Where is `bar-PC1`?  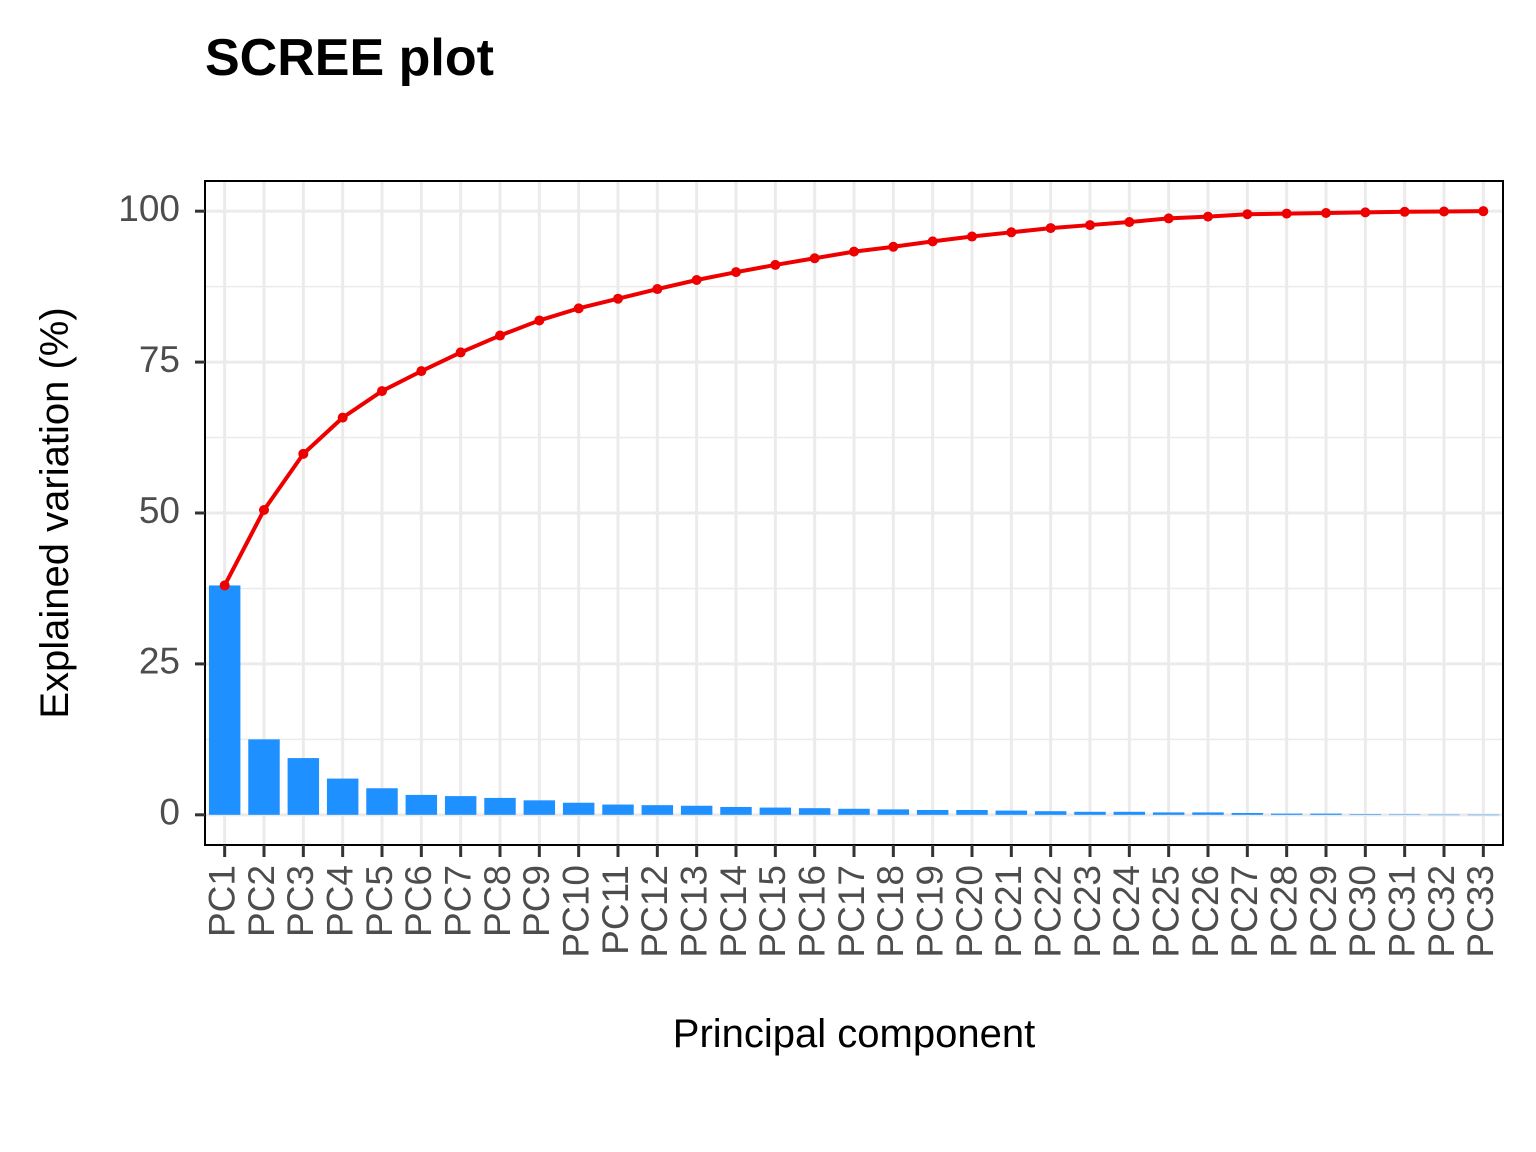
bar-PC1 is located at coordinates (224, 700).